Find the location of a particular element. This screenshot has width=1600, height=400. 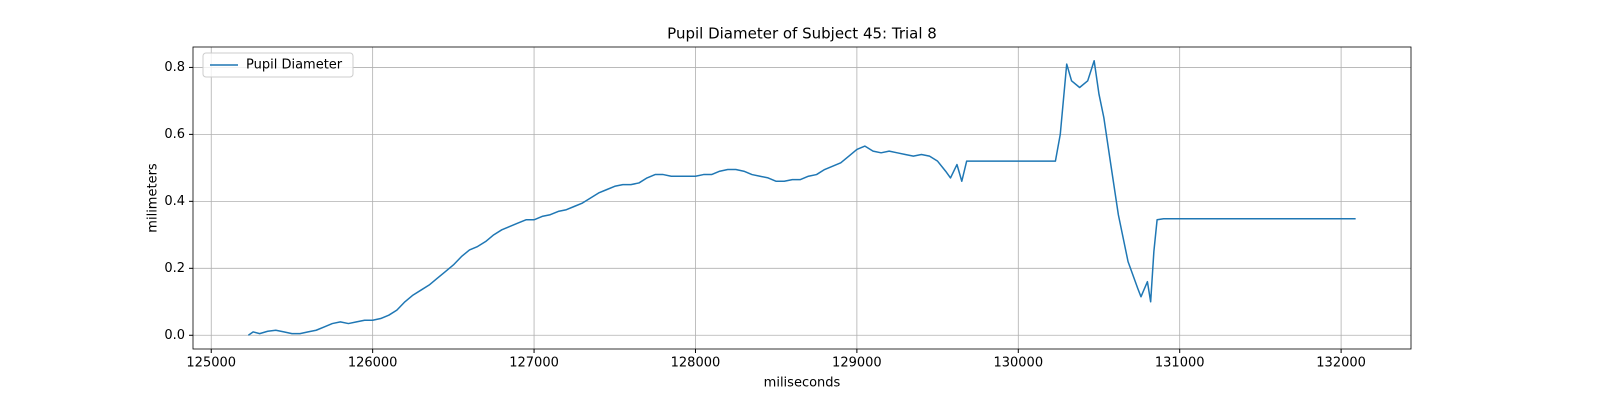

legend-box is located at coordinates (278, 65).